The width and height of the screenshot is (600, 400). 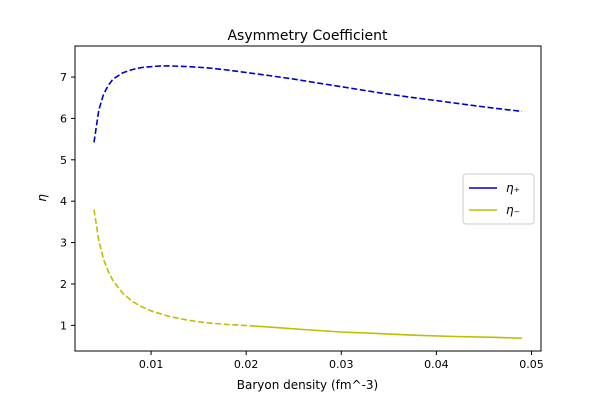 What do you see at coordinates (63, 325) in the screenshot?
I see `y-tick-label: 1` at bounding box center [63, 325].